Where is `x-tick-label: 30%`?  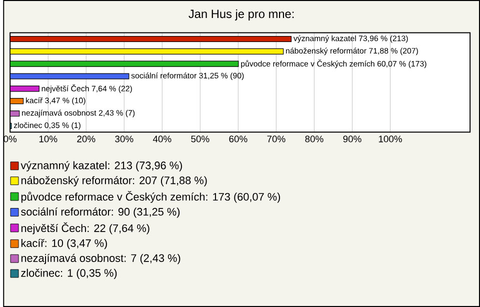
x-tick-label: 30% is located at coordinates (124, 139).